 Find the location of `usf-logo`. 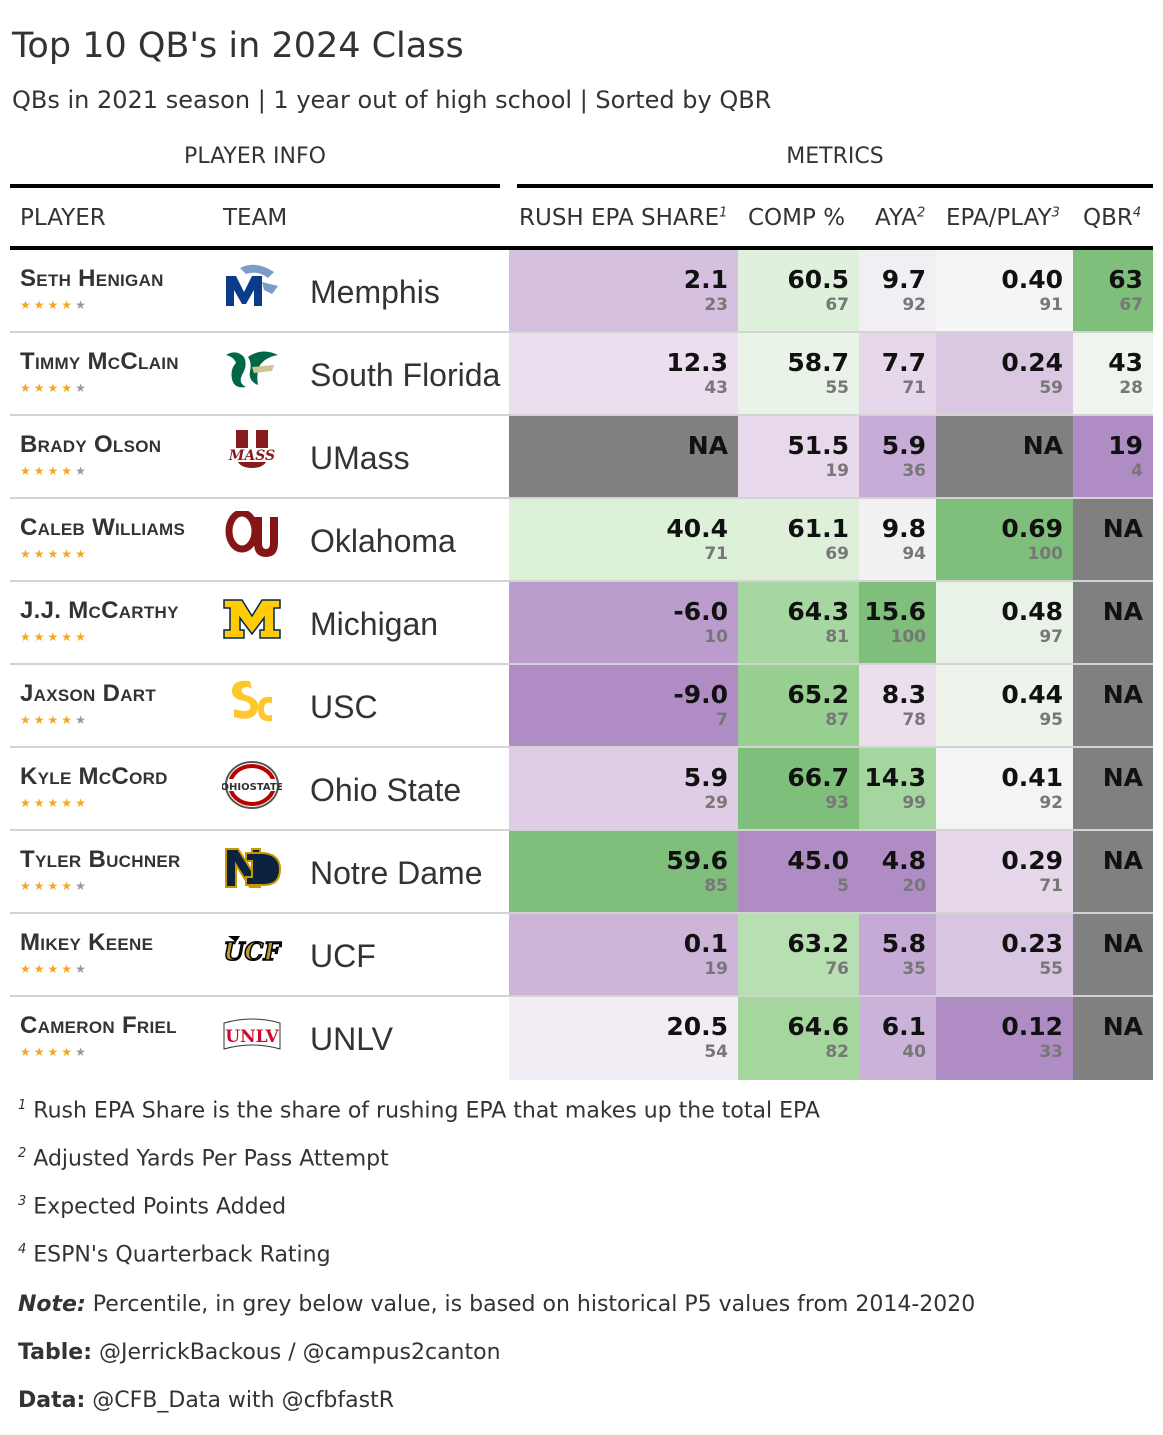

usf-logo is located at coordinates (252, 370).